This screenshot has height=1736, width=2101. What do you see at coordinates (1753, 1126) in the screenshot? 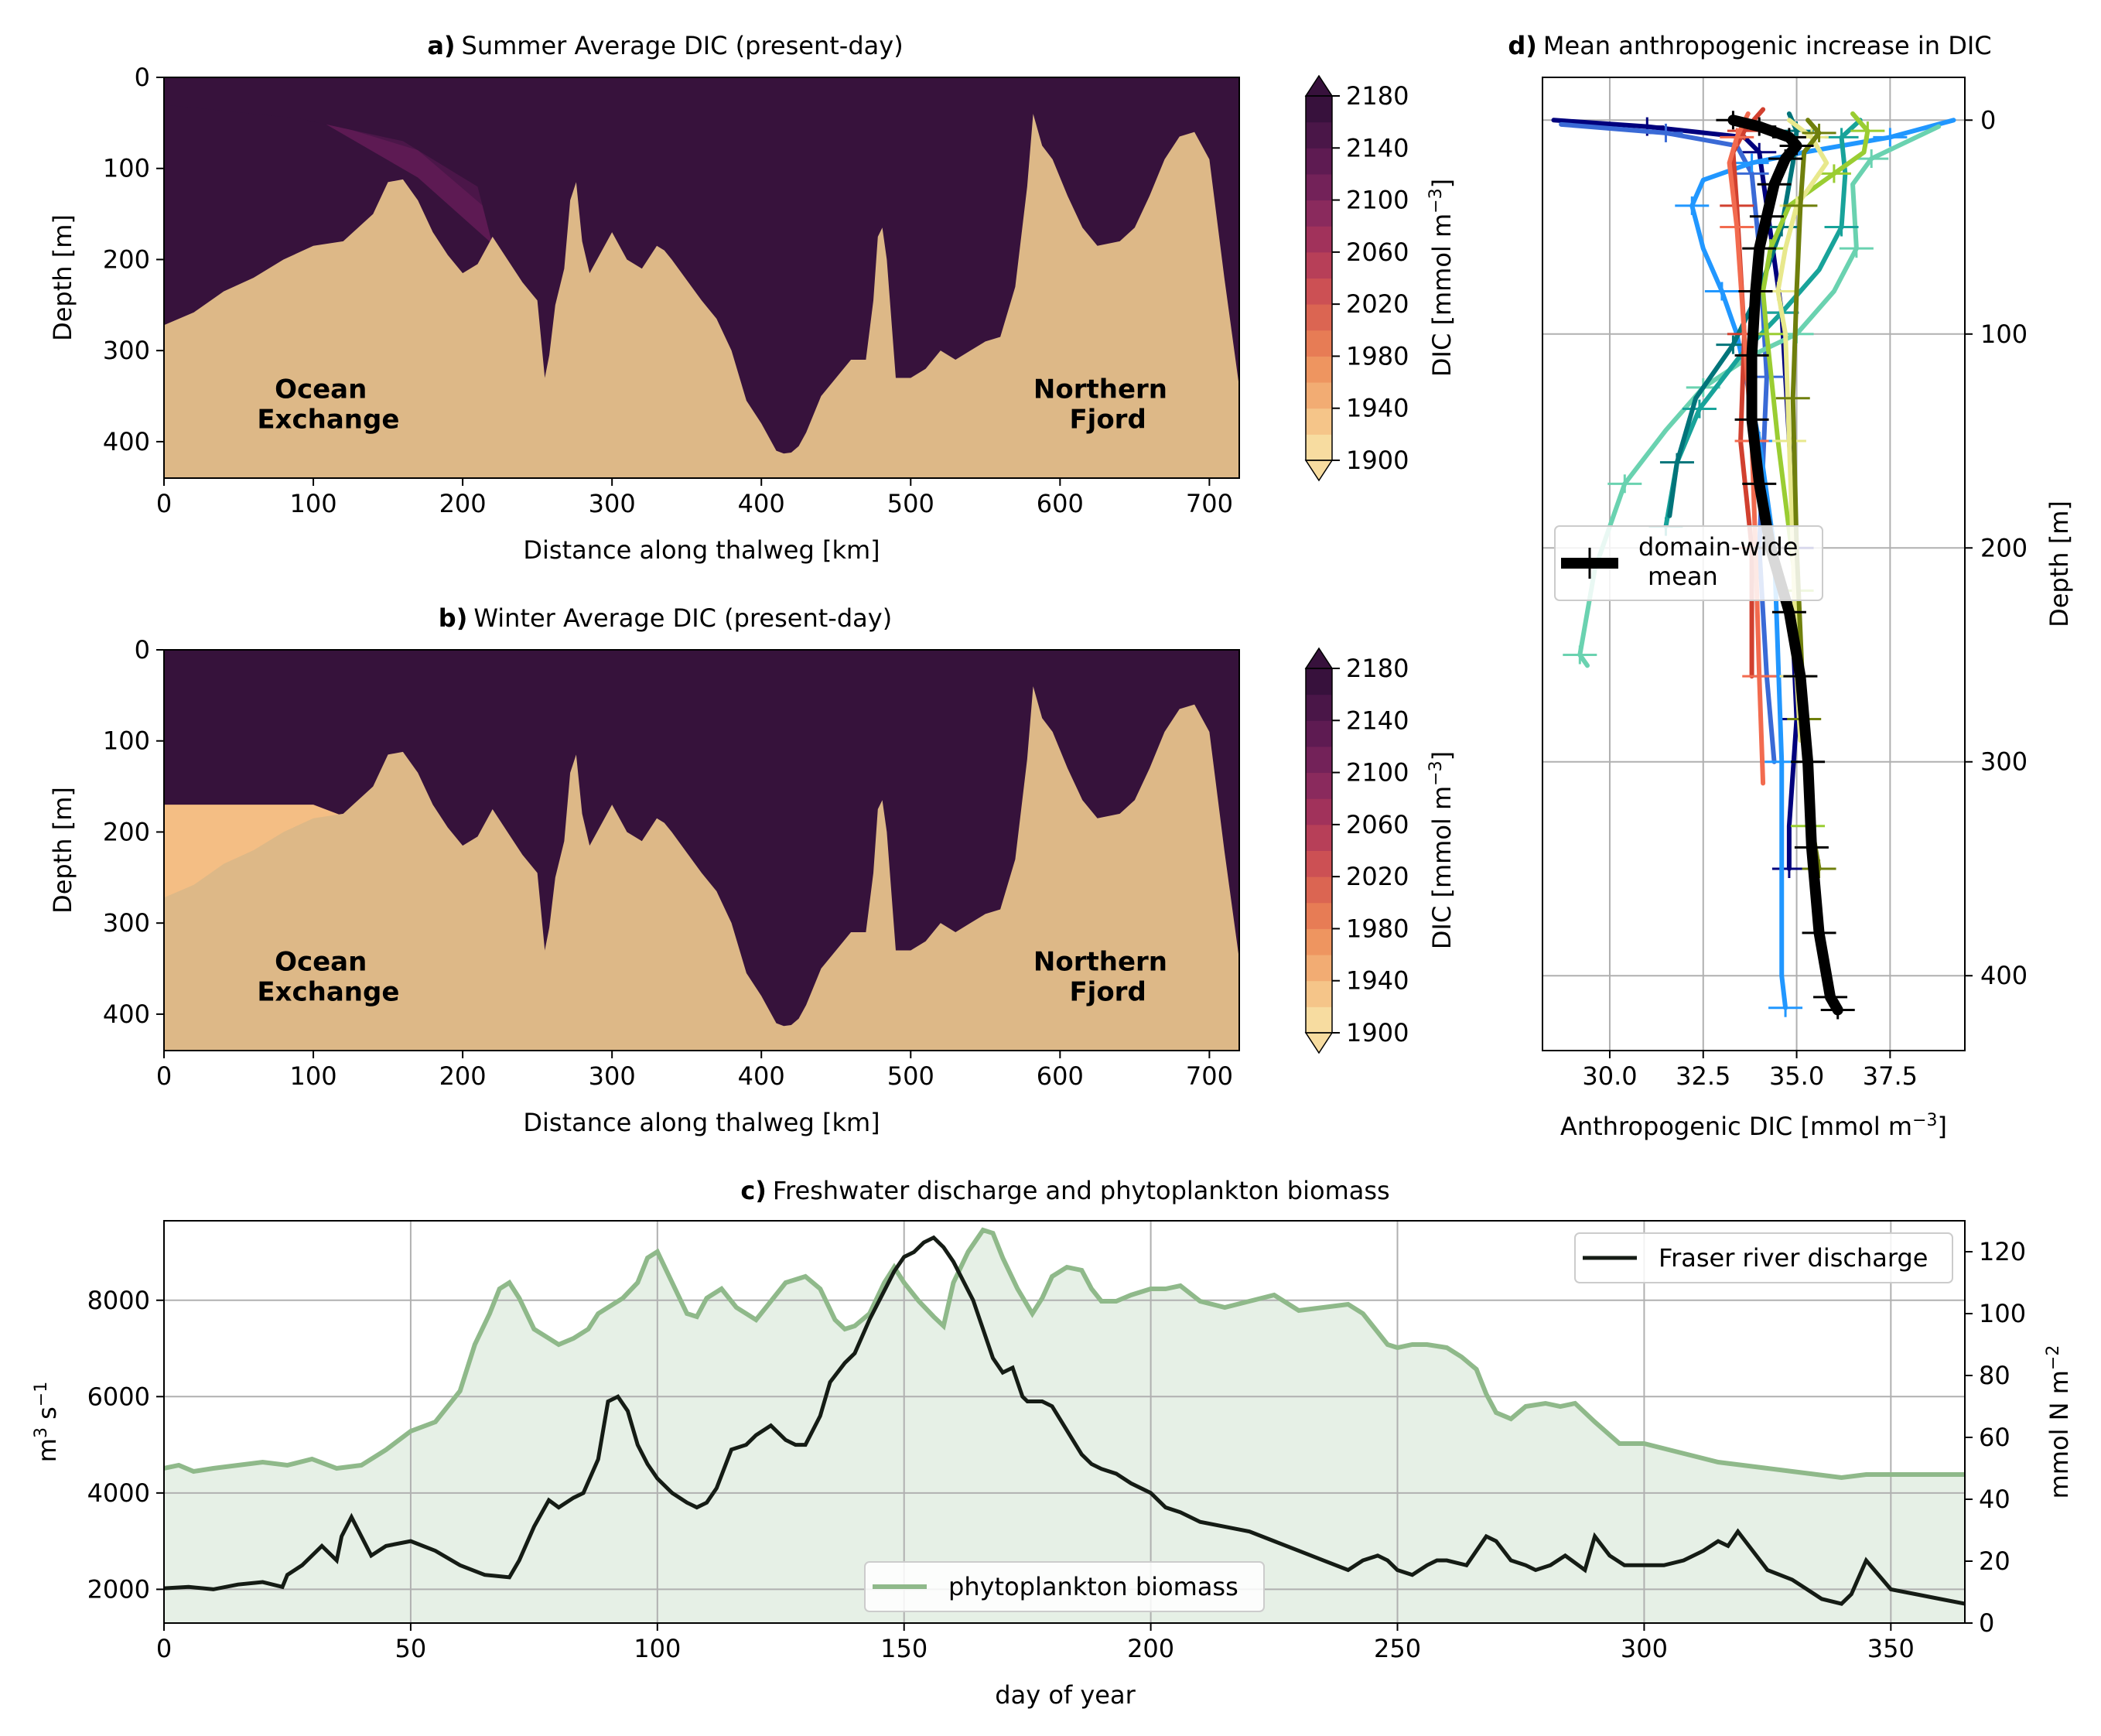
I see `panel-d-xlabel: Anthropogenic DIC [mmol m−3]` at bounding box center [1753, 1126].